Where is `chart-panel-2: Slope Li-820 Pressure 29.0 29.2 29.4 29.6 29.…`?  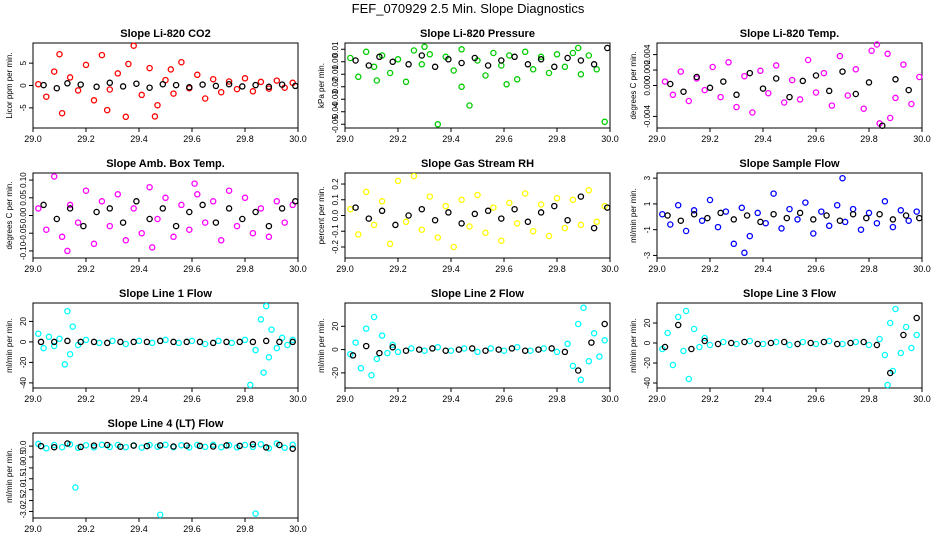
chart-panel-2: Slope Li-820 Pressure 29.0 29.2 29.4 29.6 29.… is located at coordinates (468, 86).